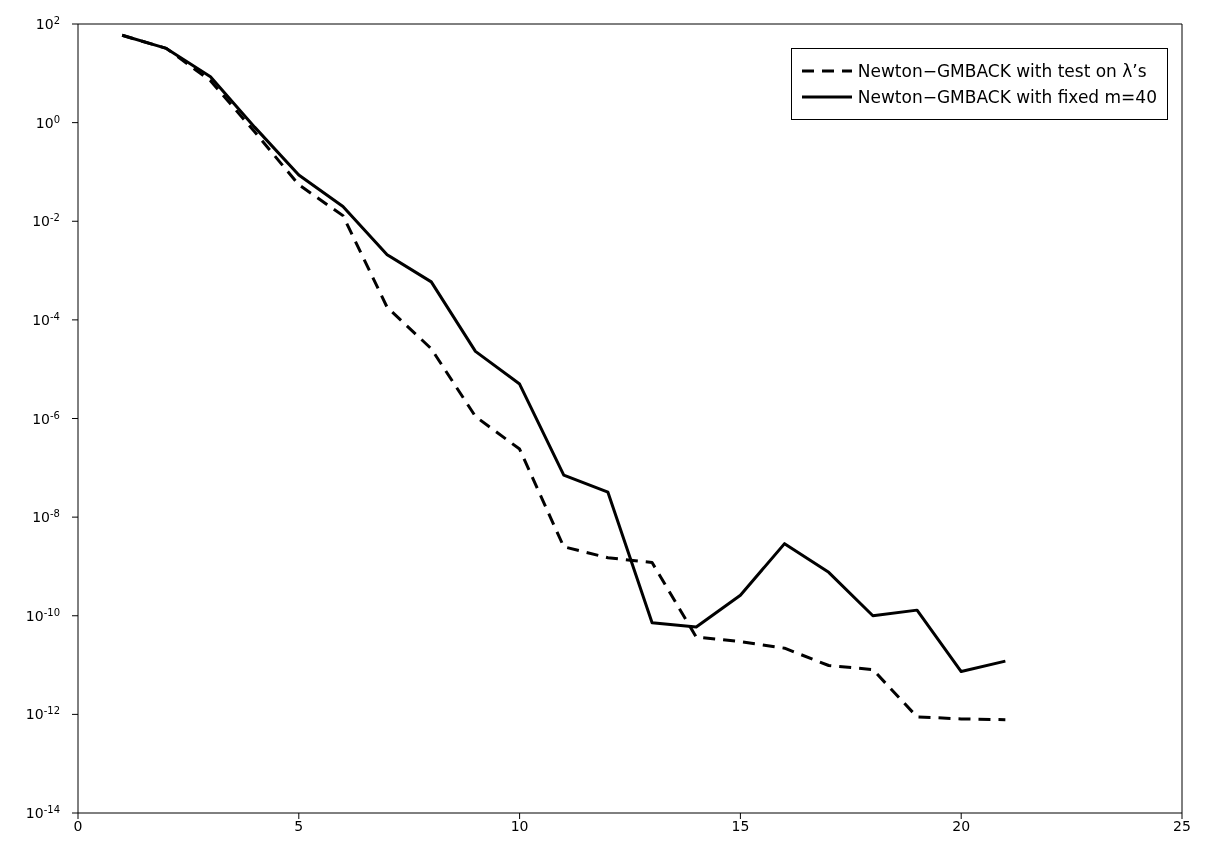 The image size is (1210, 856). What do you see at coordinates (42, 812) in the screenshot?
I see `y-tick-label: 10$^{-14}$` at bounding box center [42, 812].